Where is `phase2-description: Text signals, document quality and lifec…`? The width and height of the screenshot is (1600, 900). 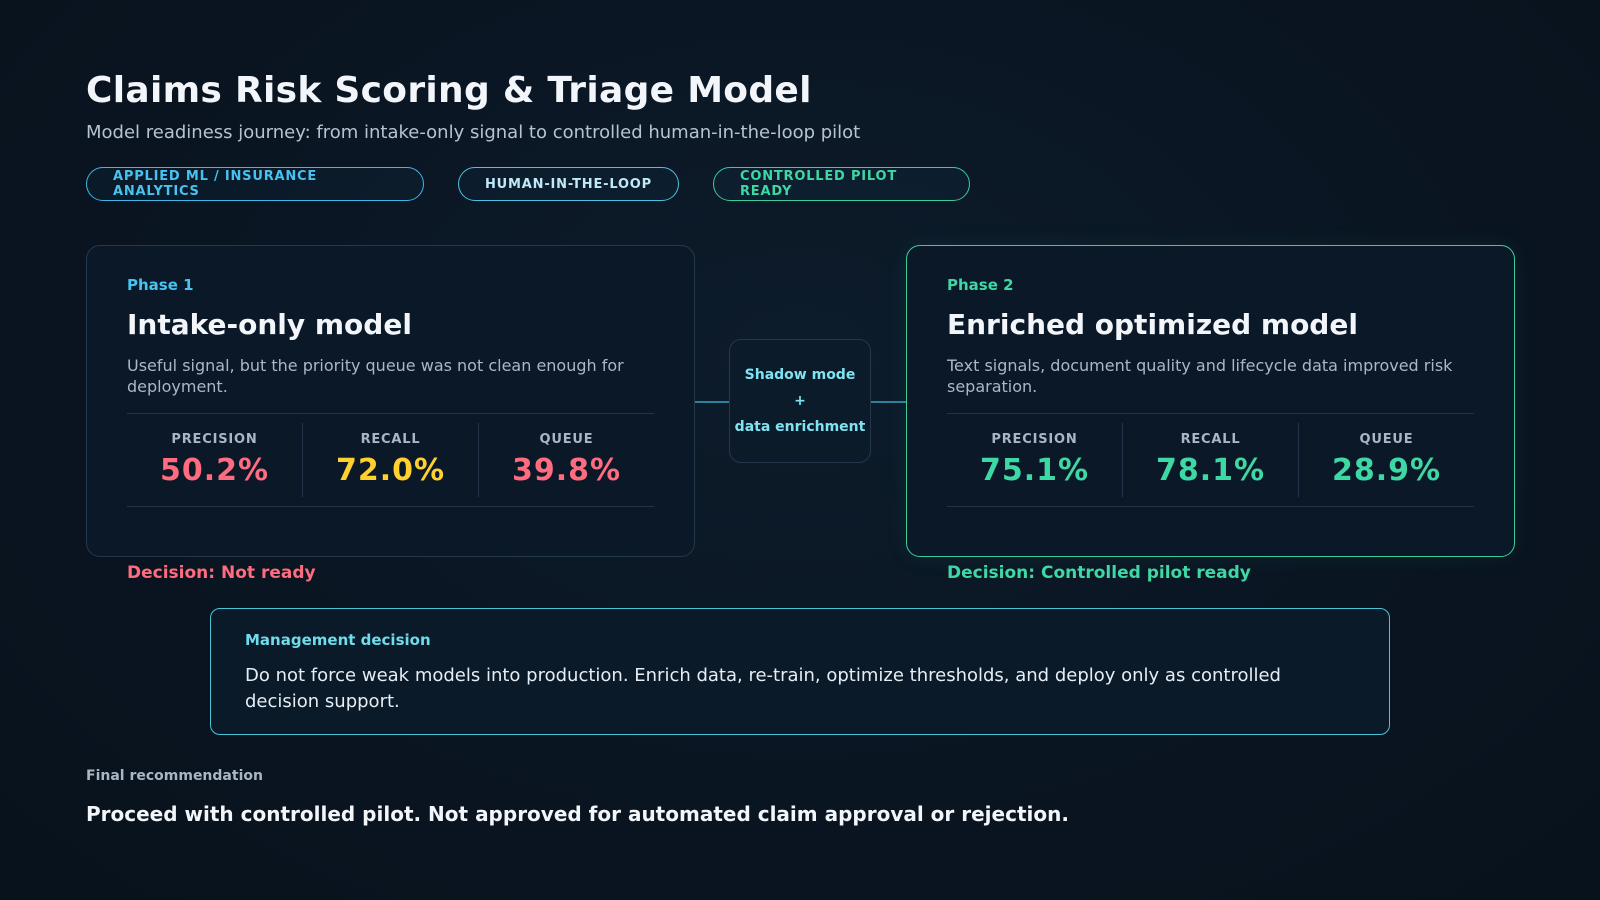
phase2-description: Text signals, document quality and lifec… is located at coordinates (1200, 376).